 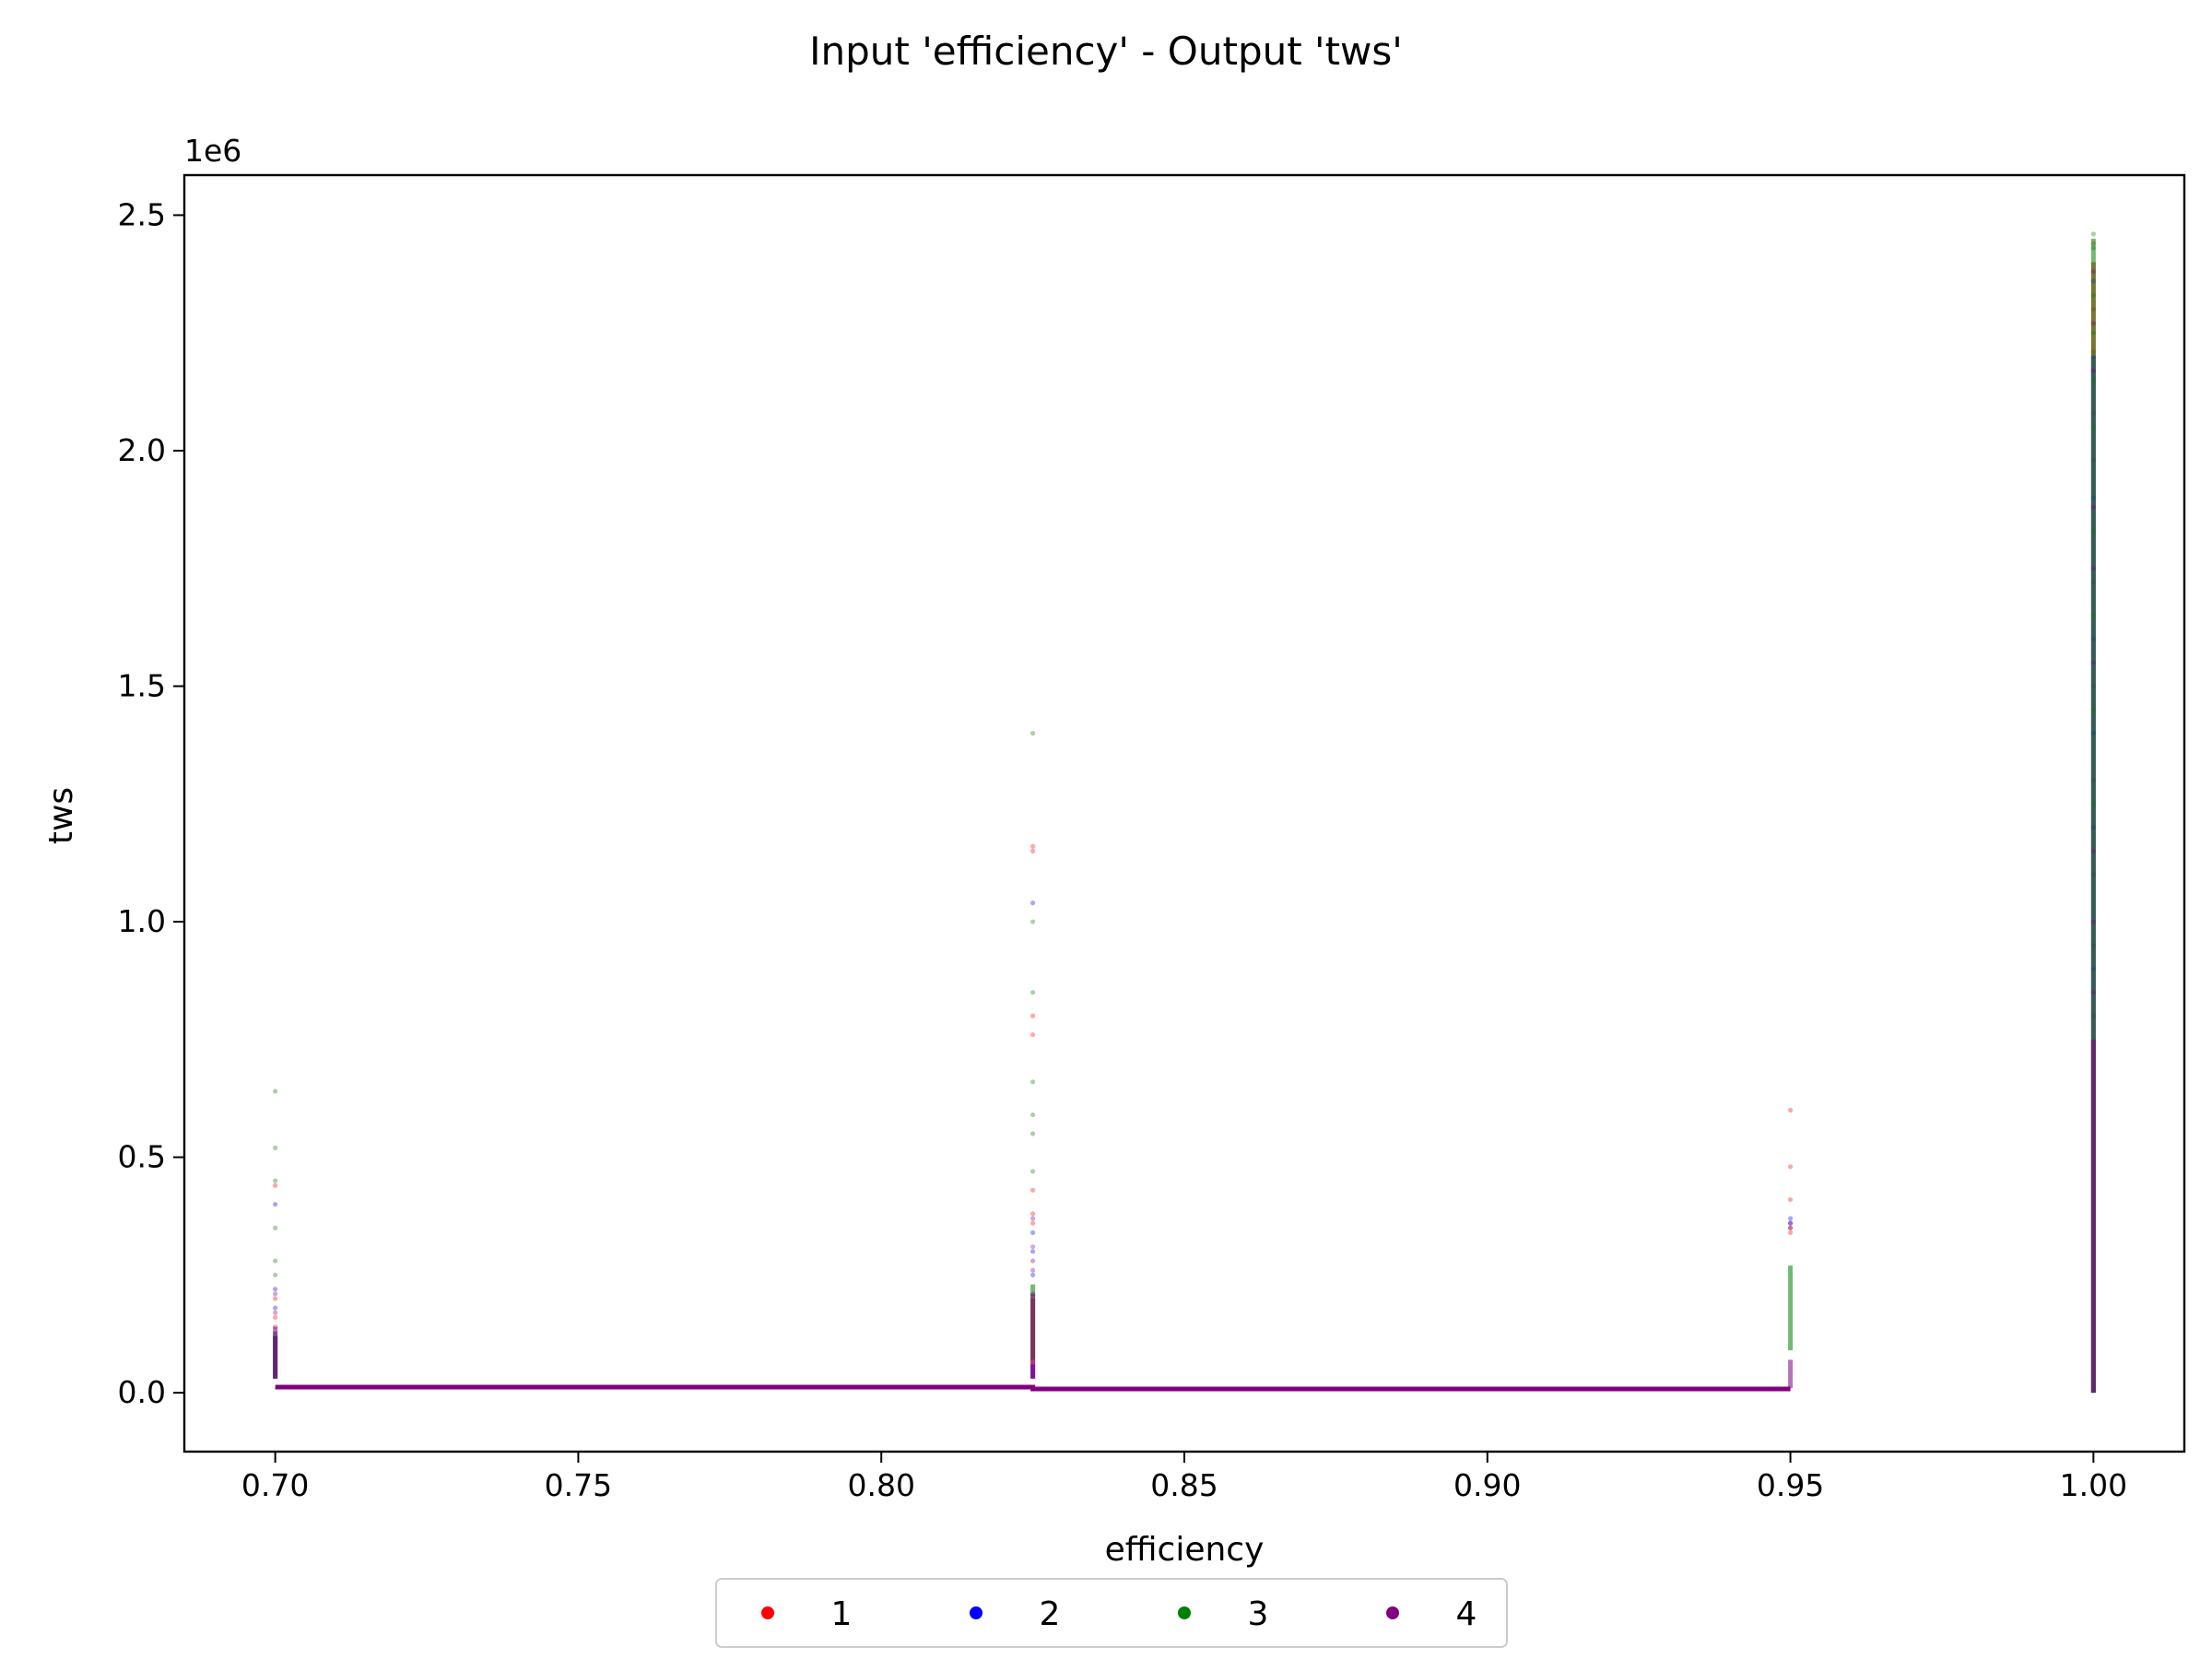 What do you see at coordinates (1119, 1614) in the screenshot?
I see `legend-items: 1 2 3 4` at bounding box center [1119, 1614].